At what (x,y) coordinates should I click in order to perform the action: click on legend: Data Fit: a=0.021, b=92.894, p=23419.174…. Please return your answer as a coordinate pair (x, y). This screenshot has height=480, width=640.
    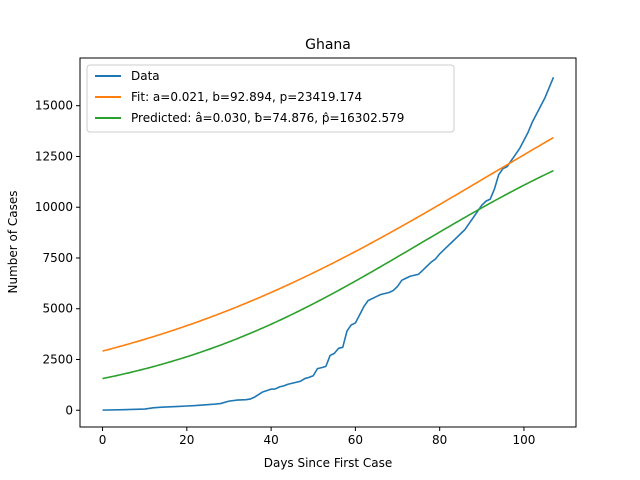
    Looking at the image, I should click on (270, 98).